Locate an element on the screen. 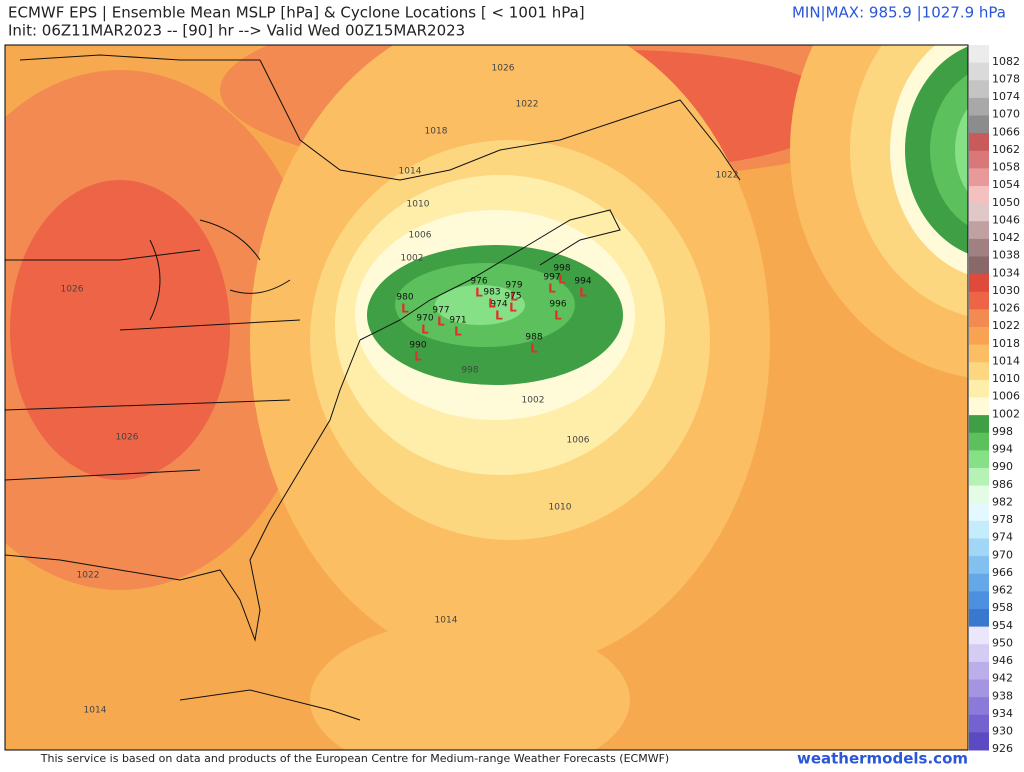 The width and height of the screenshot is (1024, 772). colorbar-label: 978 is located at coordinates (1002, 519).